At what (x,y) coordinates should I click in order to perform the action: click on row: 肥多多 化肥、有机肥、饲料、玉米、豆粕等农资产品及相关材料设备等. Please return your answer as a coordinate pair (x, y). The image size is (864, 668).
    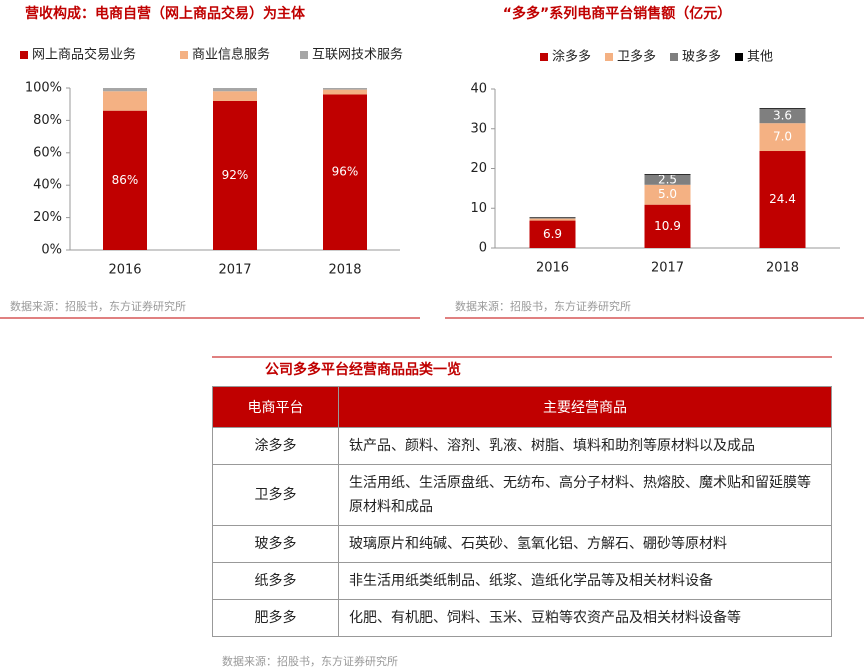
    Looking at the image, I should click on (522, 618).